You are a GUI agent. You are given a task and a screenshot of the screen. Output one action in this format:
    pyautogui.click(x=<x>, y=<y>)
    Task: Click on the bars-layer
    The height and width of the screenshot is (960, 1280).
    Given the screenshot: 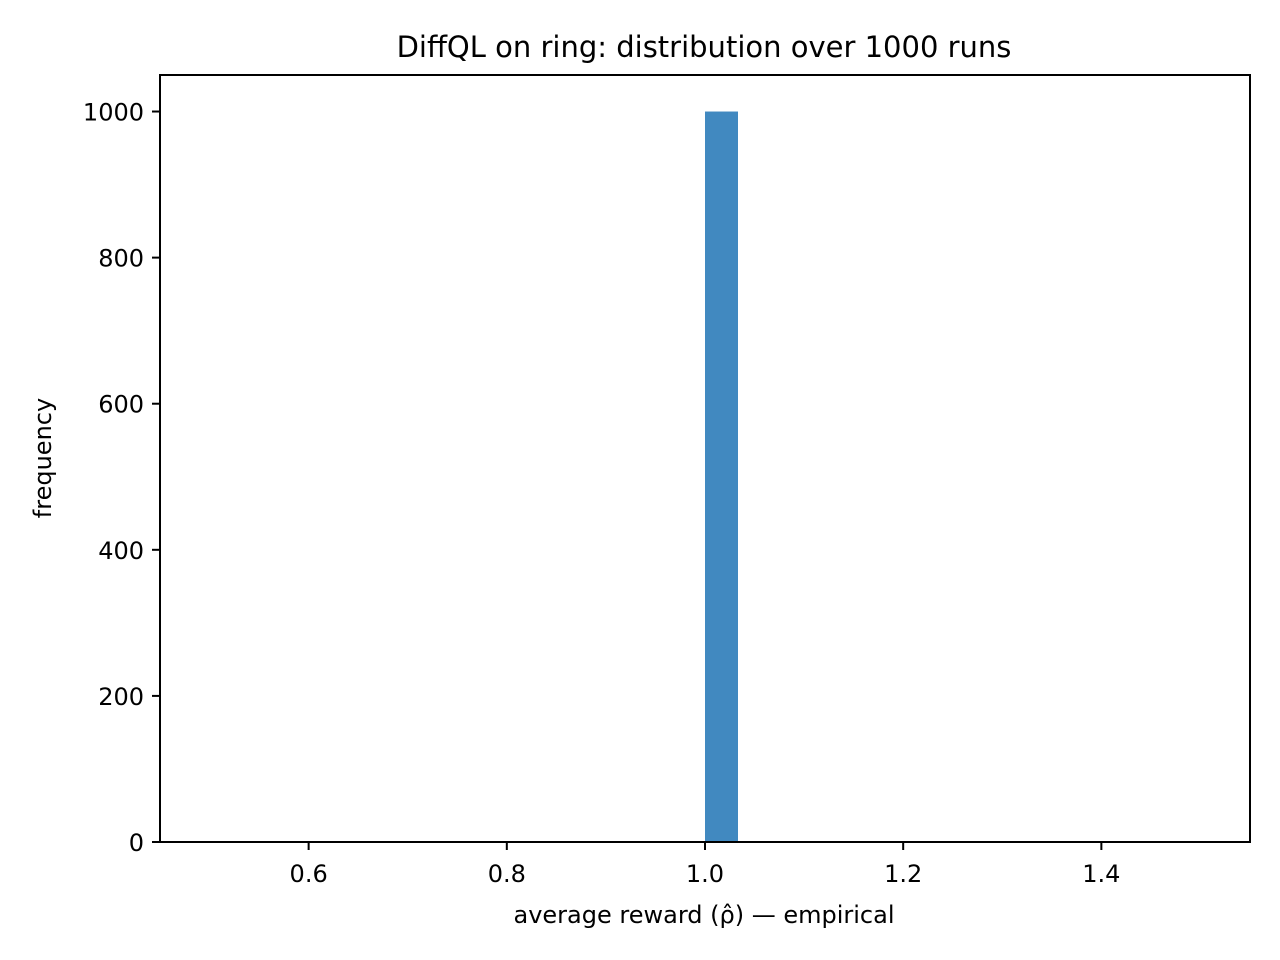 What is the action you would take?
    pyautogui.click(x=721, y=477)
    